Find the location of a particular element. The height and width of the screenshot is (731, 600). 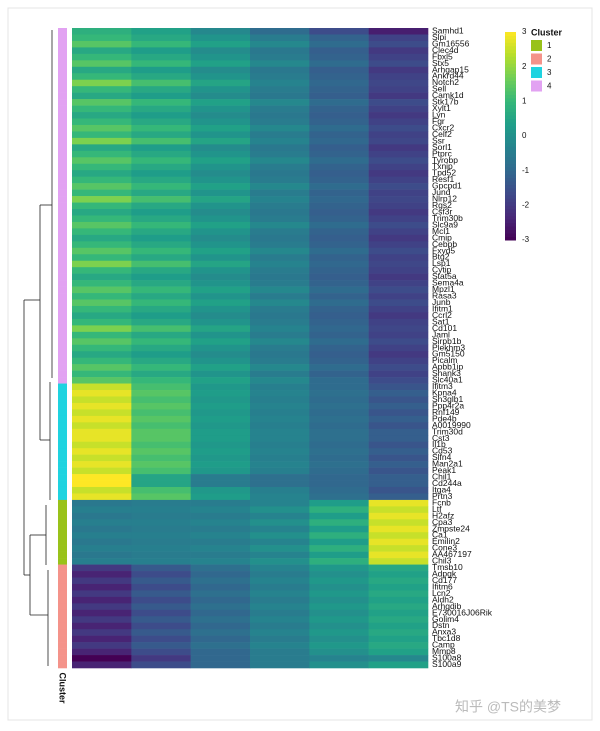

gene-label: Pde4b is located at coordinates (444, 418).